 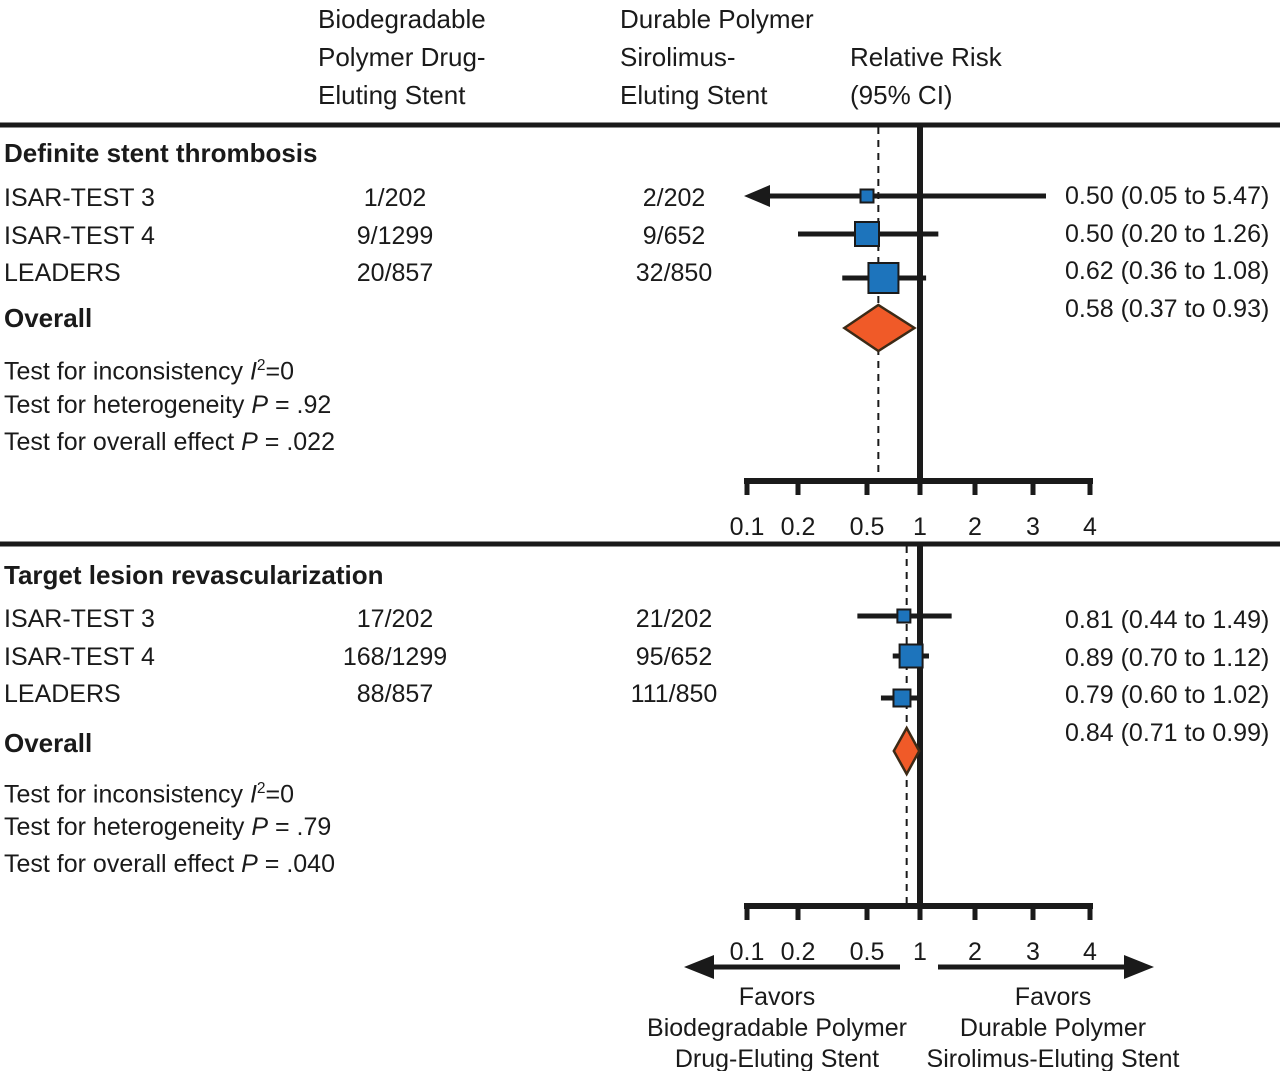 What do you see at coordinates (395, 273) in the screenshot?
I see `bp-events: 20/857` at bounding box center [395, 273].